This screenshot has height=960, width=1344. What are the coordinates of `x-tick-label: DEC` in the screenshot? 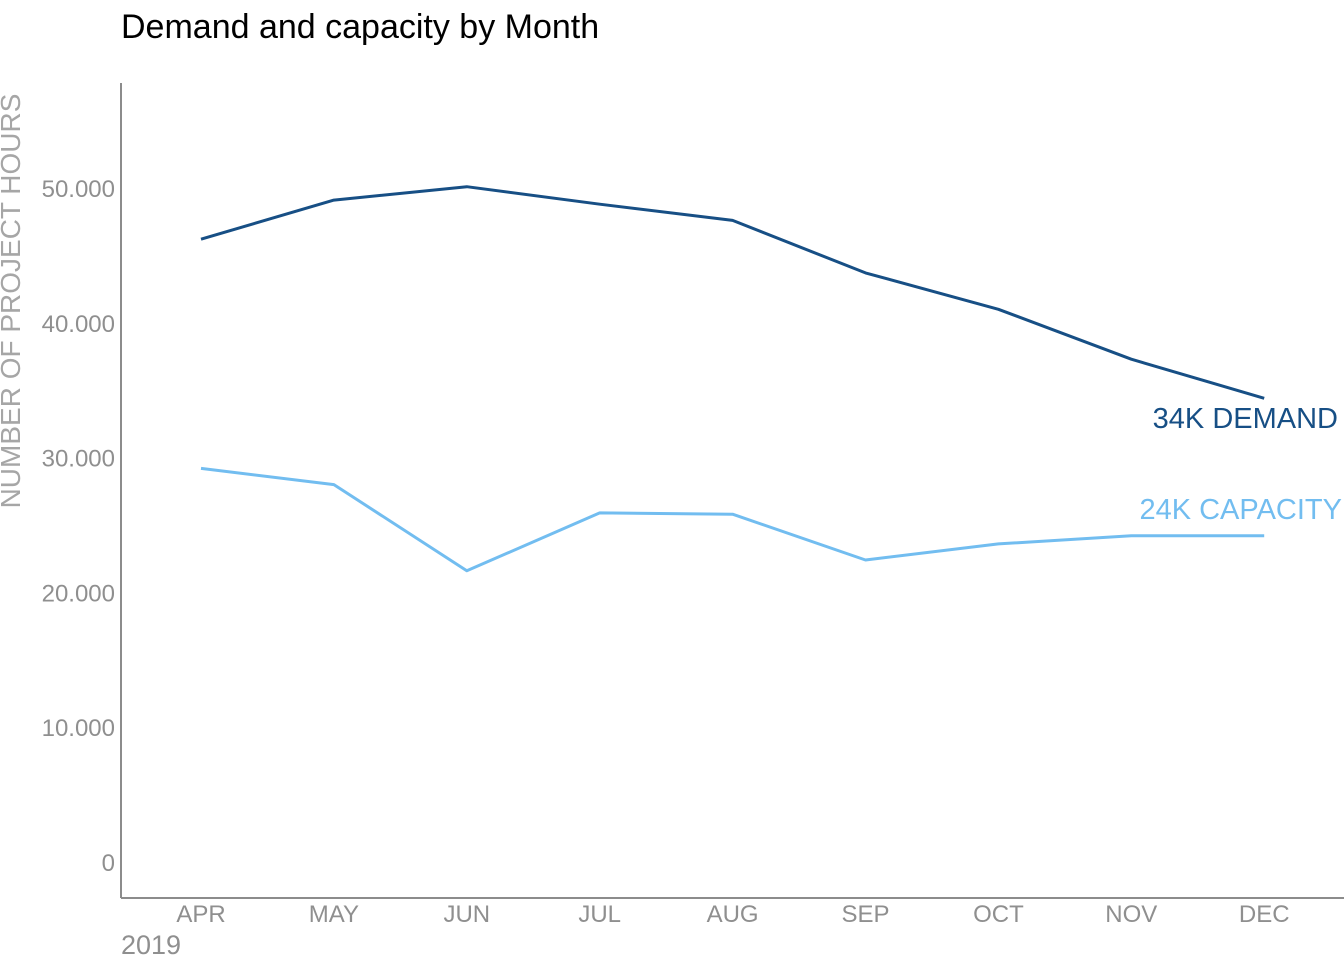 It's located at (1264, 914).